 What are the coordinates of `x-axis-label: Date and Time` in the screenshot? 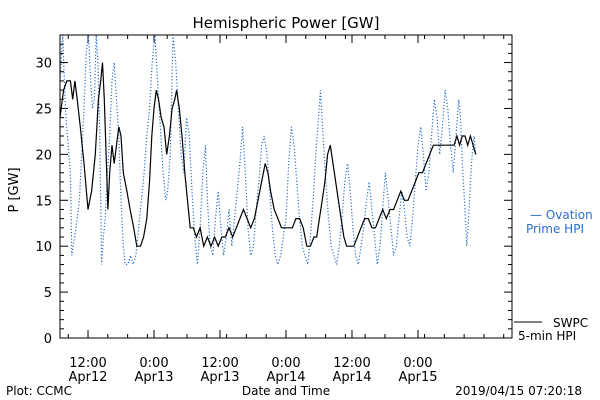 It's located at (286, 391).